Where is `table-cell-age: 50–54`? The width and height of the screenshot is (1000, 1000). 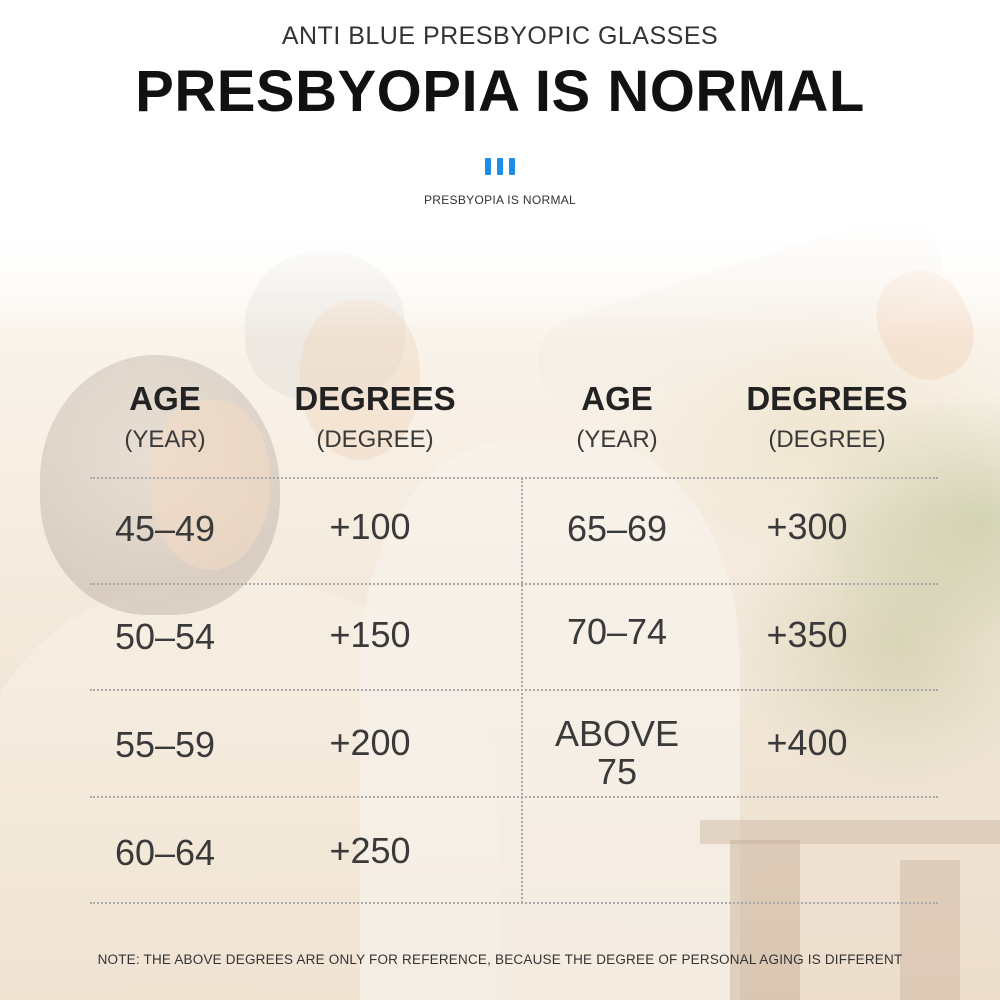
table-cell-age: 50–54 is located at coordinates (165, 636).